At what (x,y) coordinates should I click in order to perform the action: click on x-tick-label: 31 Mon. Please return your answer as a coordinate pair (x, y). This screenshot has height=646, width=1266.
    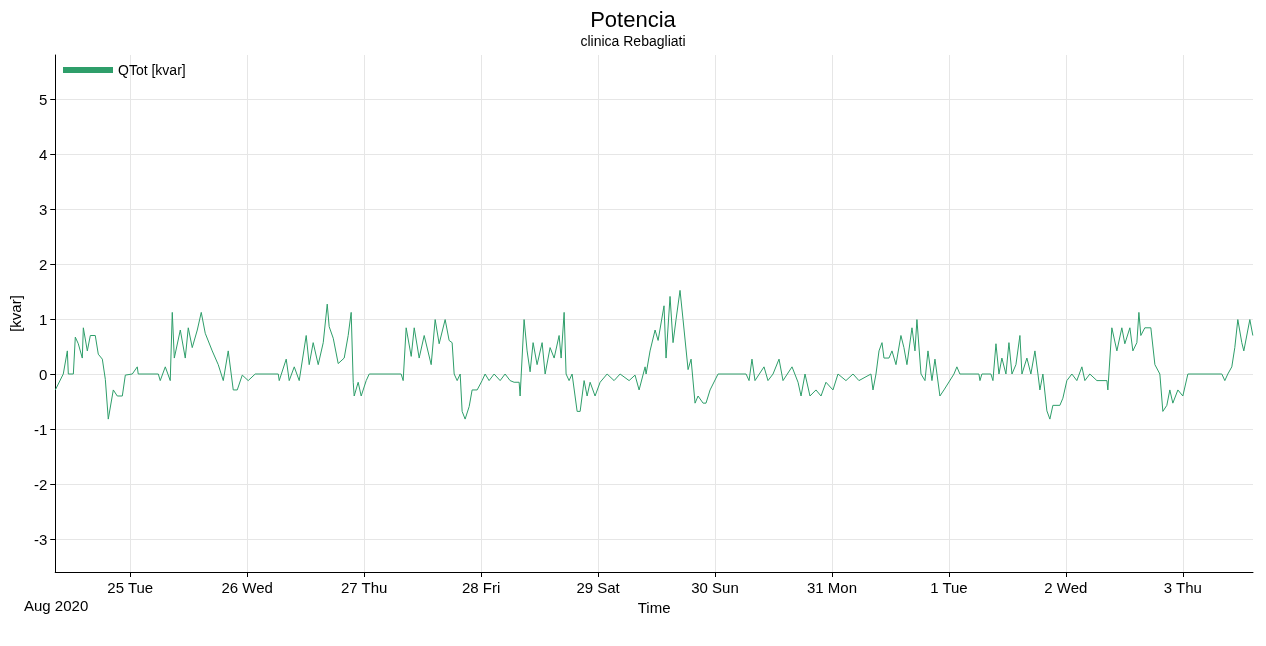
    Looking at the image, I should click on (831, 587).